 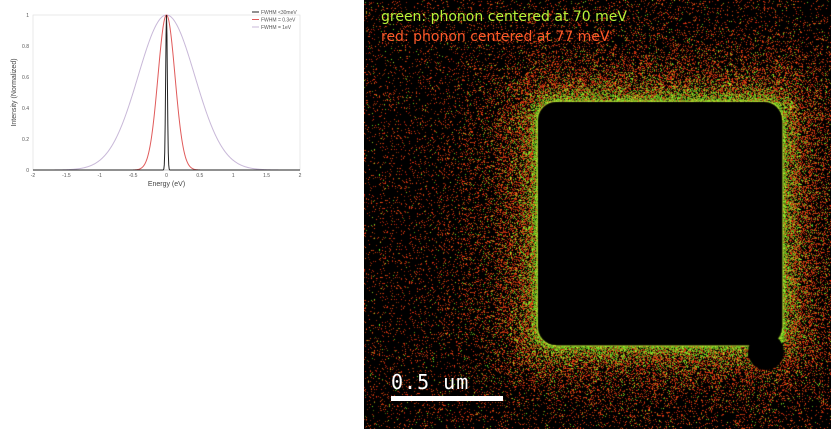 What do you see at coordinates (233, 176) in the screenshot?
I see `x-tick-label: 1` at bounding box center [233, 176].